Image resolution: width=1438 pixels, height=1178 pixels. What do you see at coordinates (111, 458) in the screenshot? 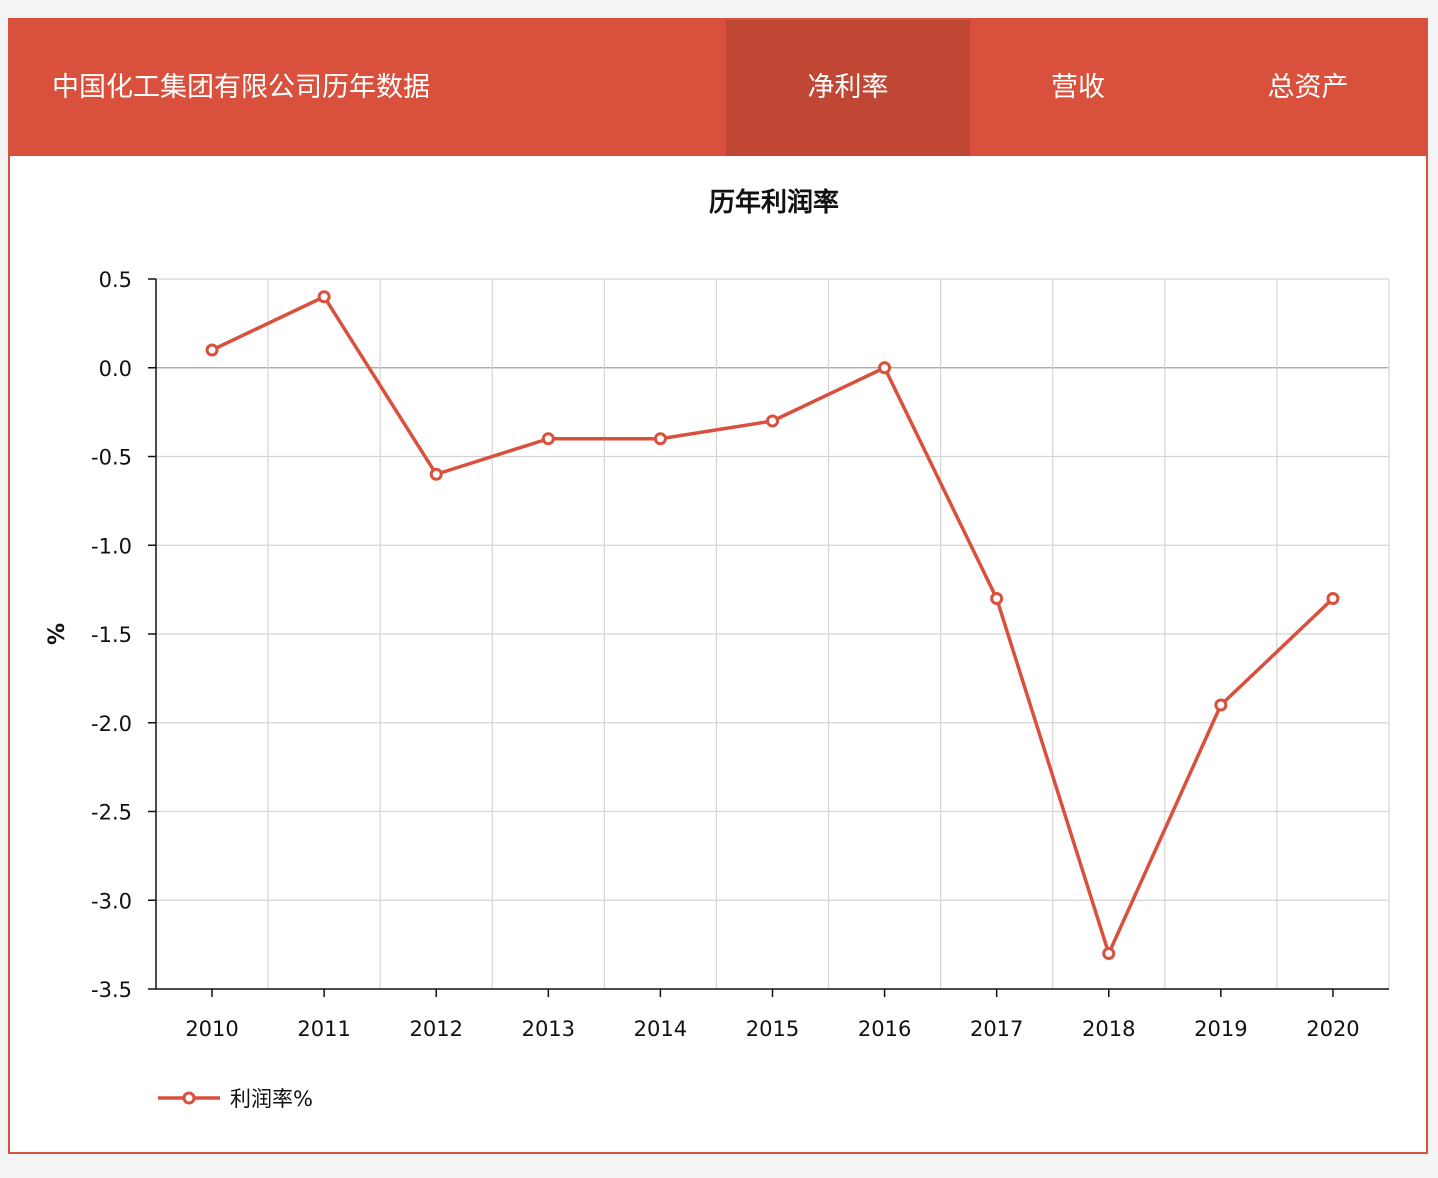
I see `y-tick-label: -0.5` at bounding box center [111, 458].